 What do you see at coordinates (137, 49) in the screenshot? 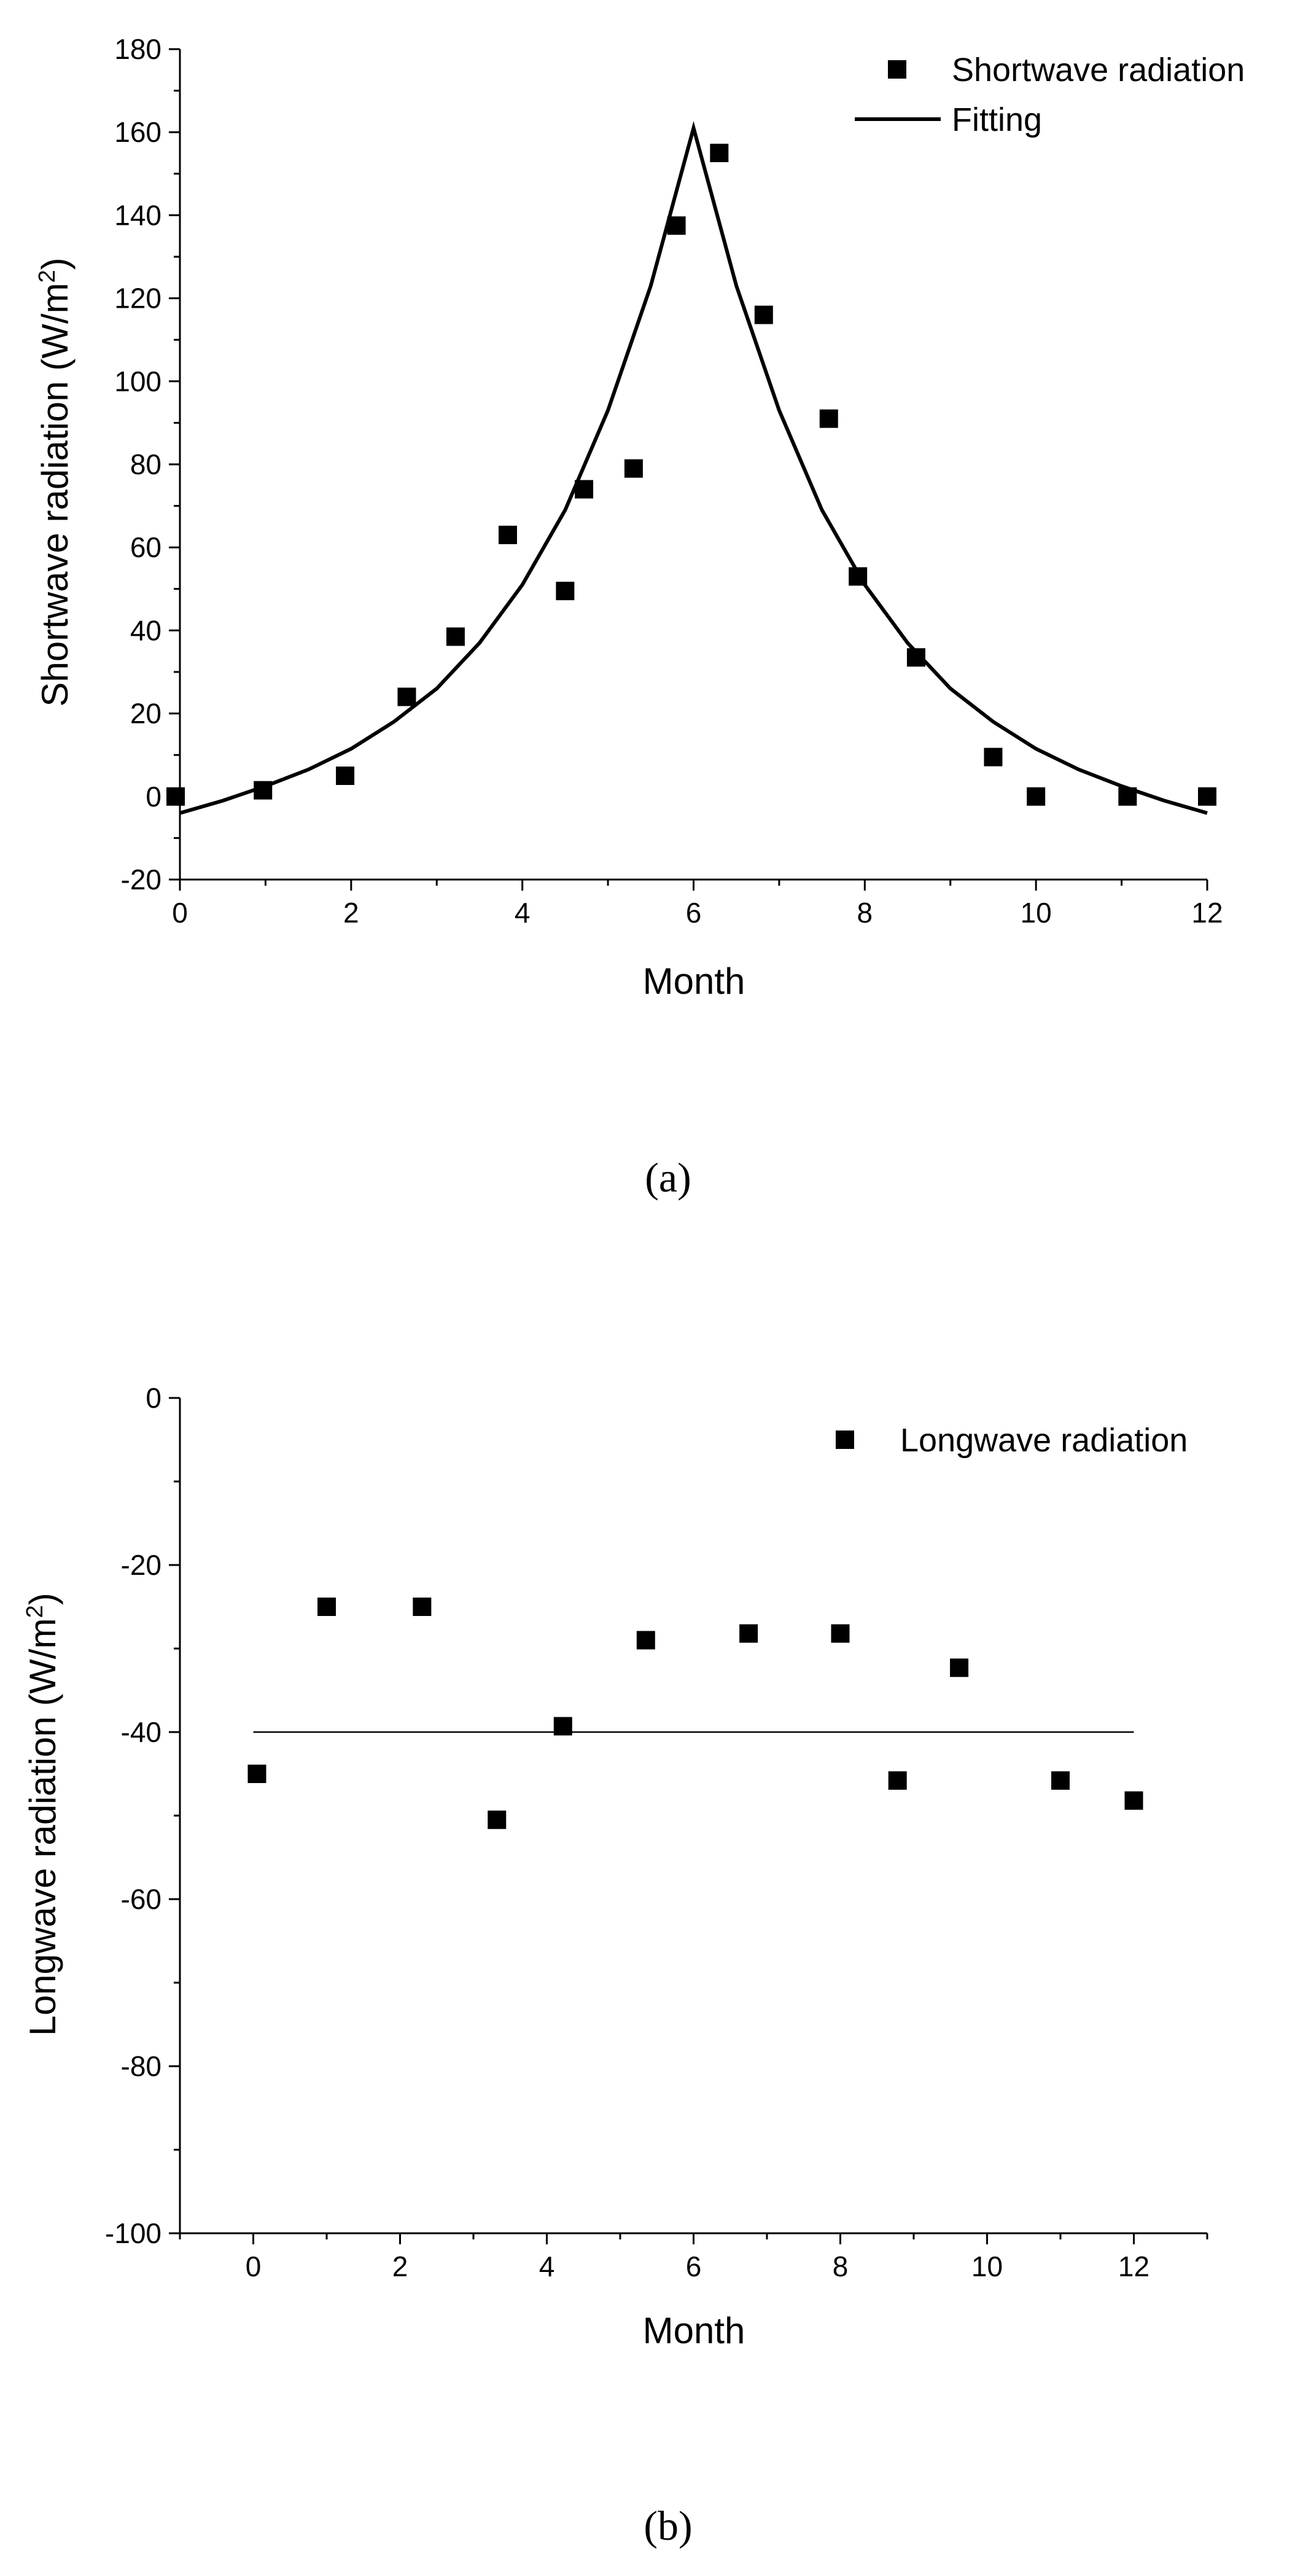
I see `chart-a-y-tick-label: 180` at bounding box center [137, 49].